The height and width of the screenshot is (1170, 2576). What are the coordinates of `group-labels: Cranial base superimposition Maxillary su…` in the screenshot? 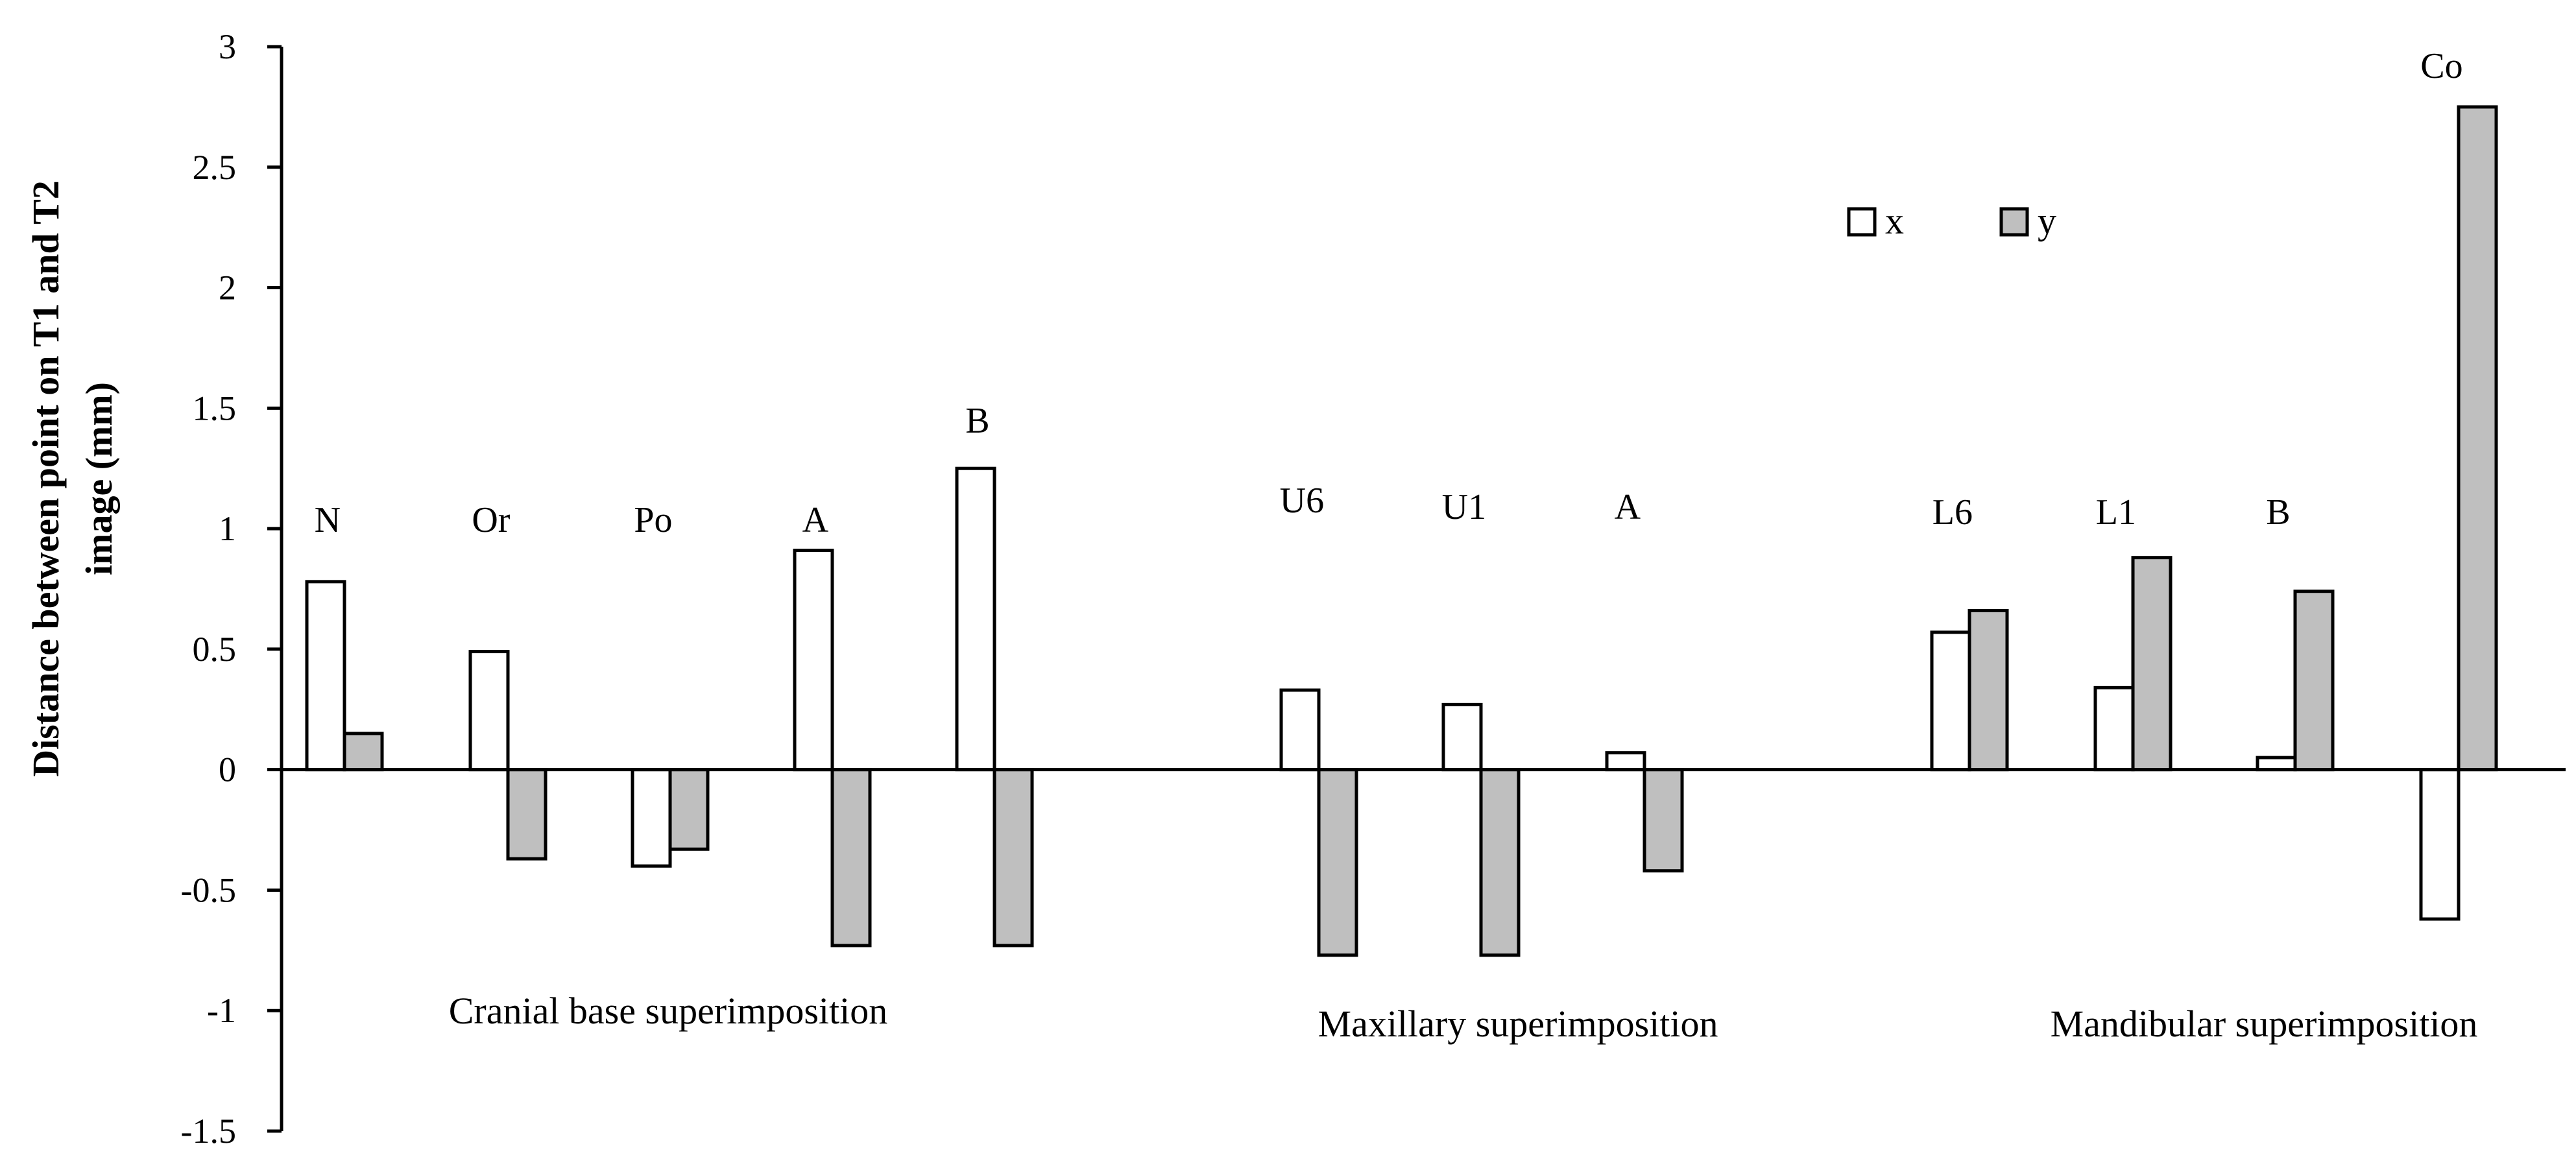 It's located at (1463, 1018).